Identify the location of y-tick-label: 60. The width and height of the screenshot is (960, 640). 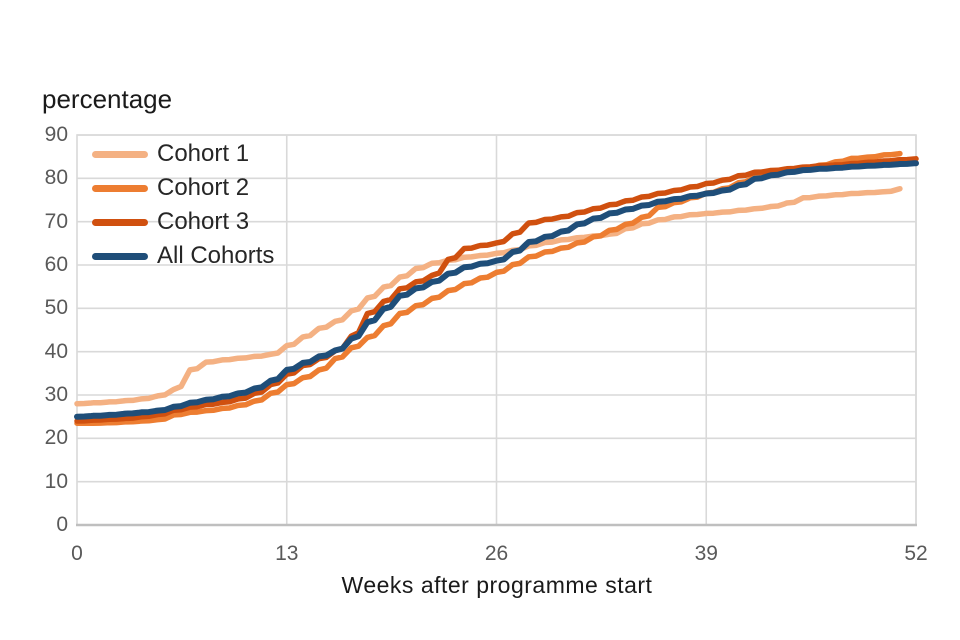
(56, 264).